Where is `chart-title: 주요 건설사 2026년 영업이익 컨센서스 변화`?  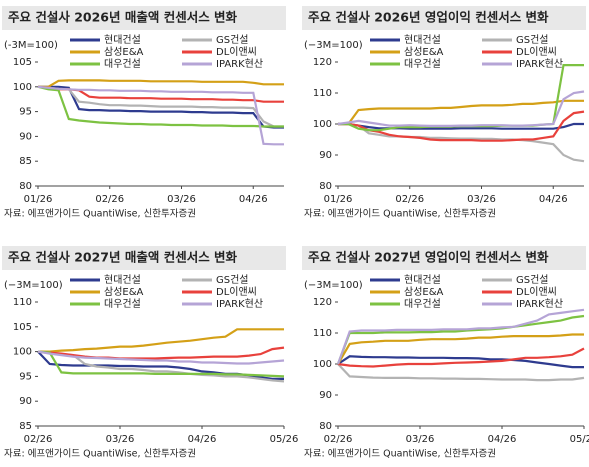 chart-title: 주요 건설사 2026년 영업이익 컨센서스 변화 is located at coordinates (428, 17).